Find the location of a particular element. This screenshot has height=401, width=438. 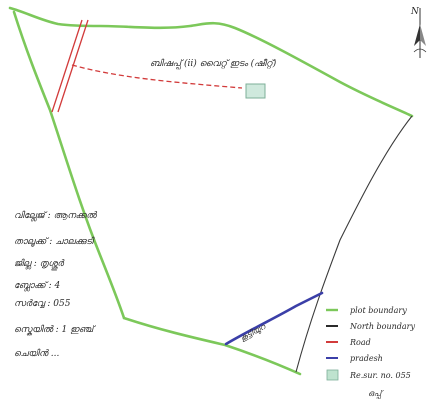

info-line-3: ജില്ല : തൃശ്ശൂർ is located at coordinates (39, 264).